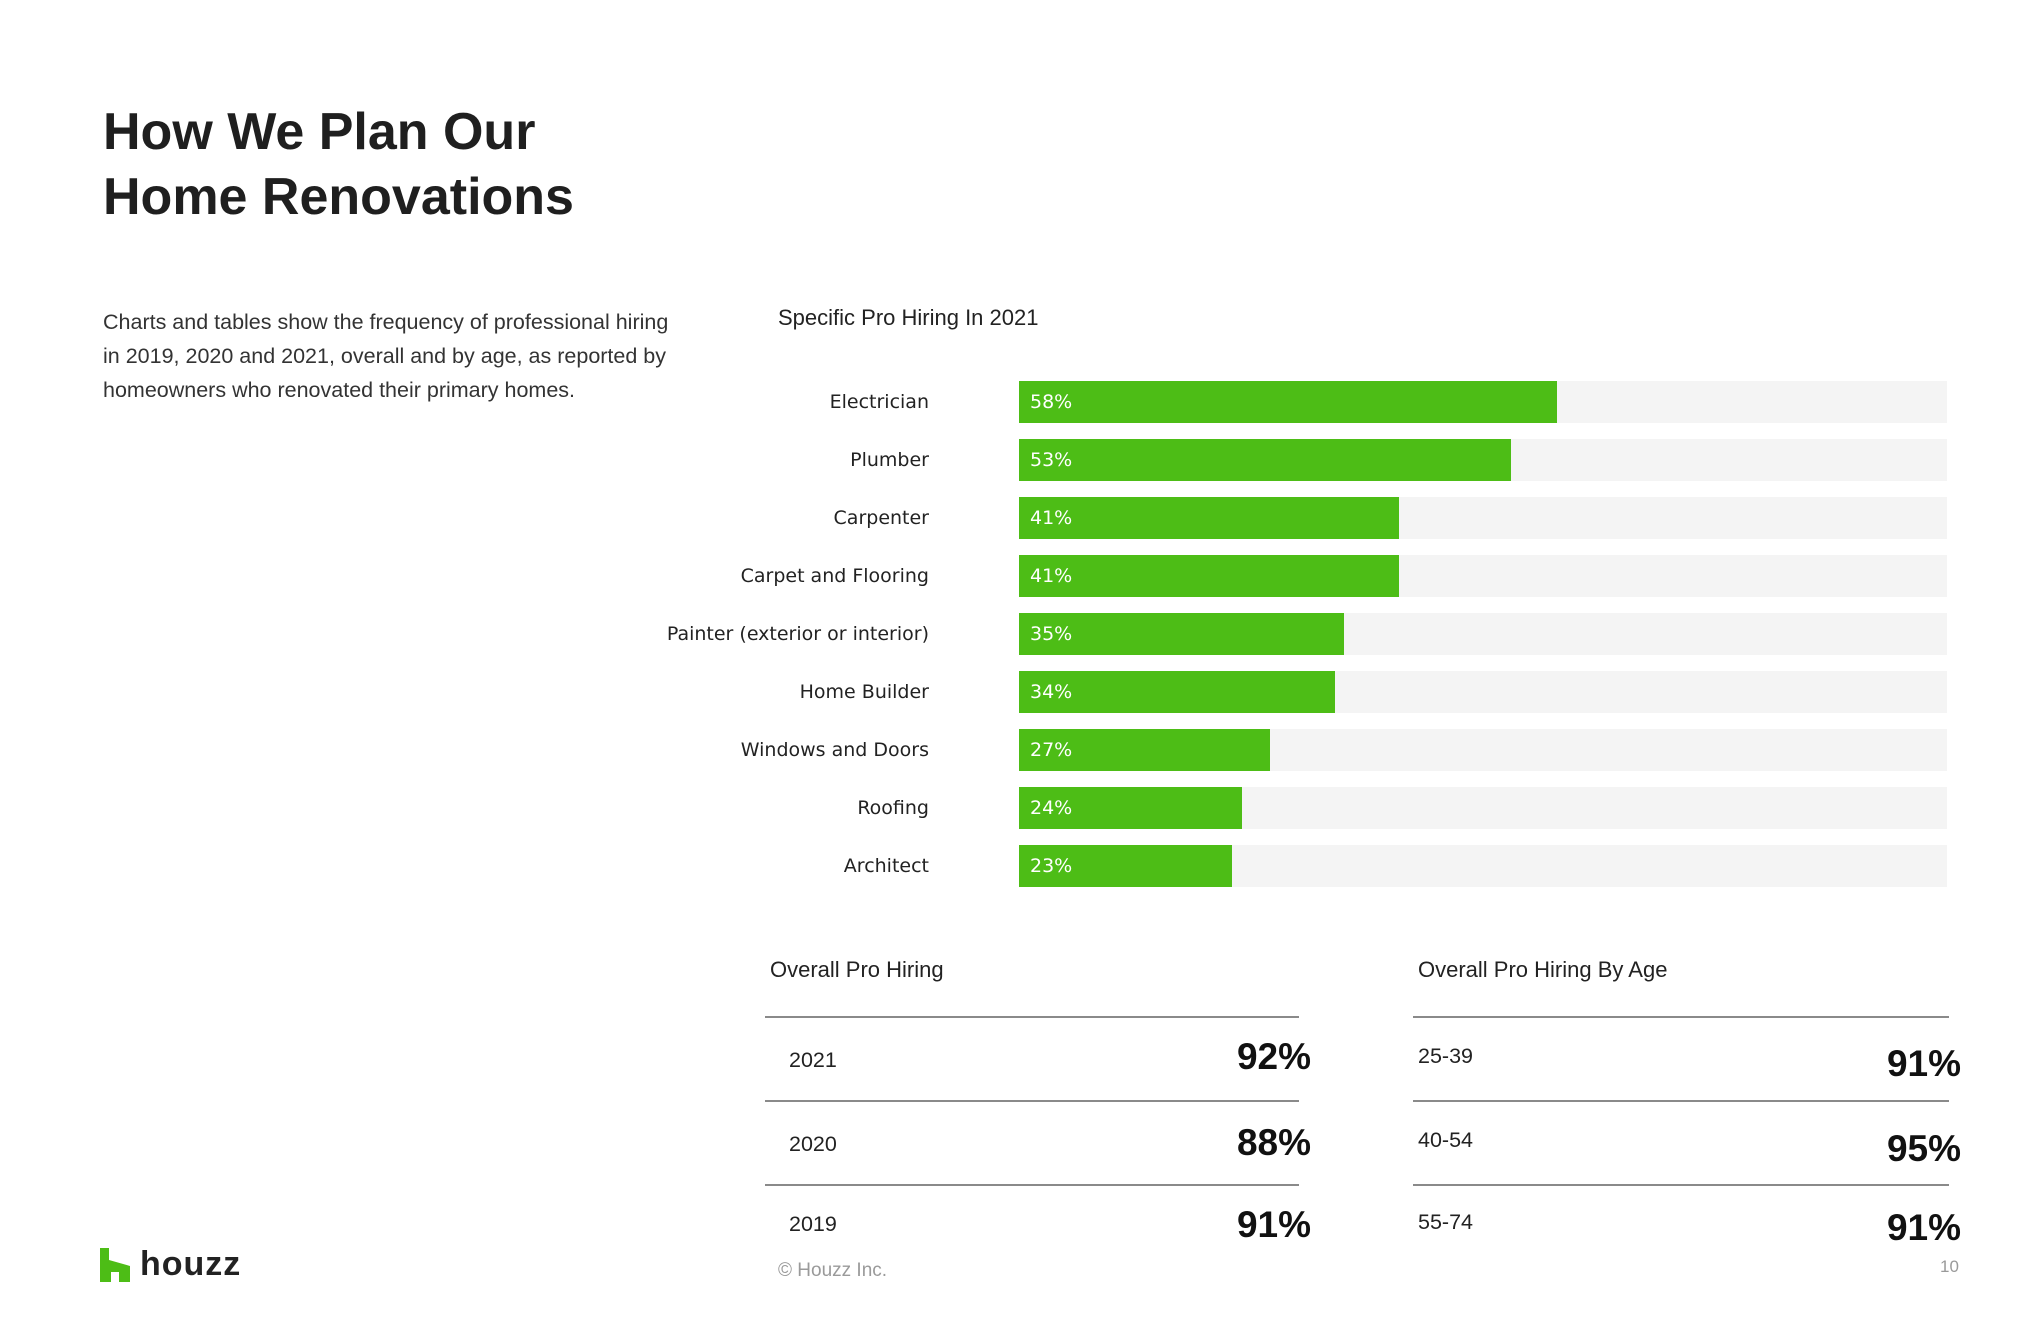 The image size is (2040, 1320). What do you see at coordinates (1051, 750) in the screenshot?
I see `bar-value-label: 27%` at bounding box center [1051, 750].